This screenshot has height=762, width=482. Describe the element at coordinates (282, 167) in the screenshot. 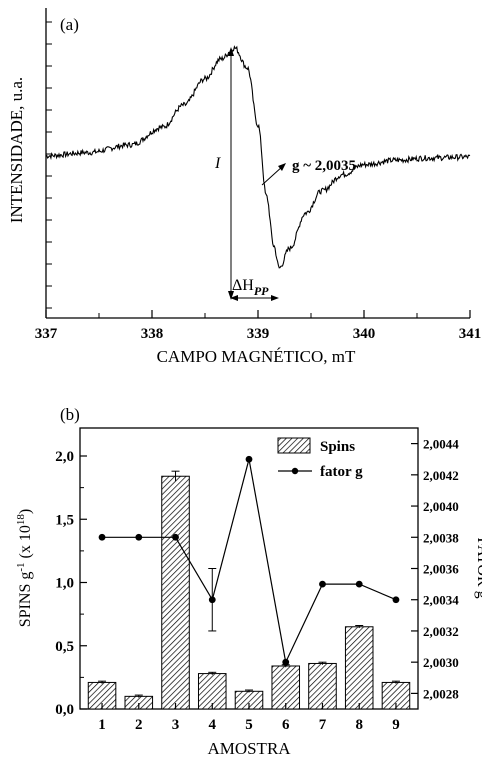

I see `g-value-pointer-head` at that location.